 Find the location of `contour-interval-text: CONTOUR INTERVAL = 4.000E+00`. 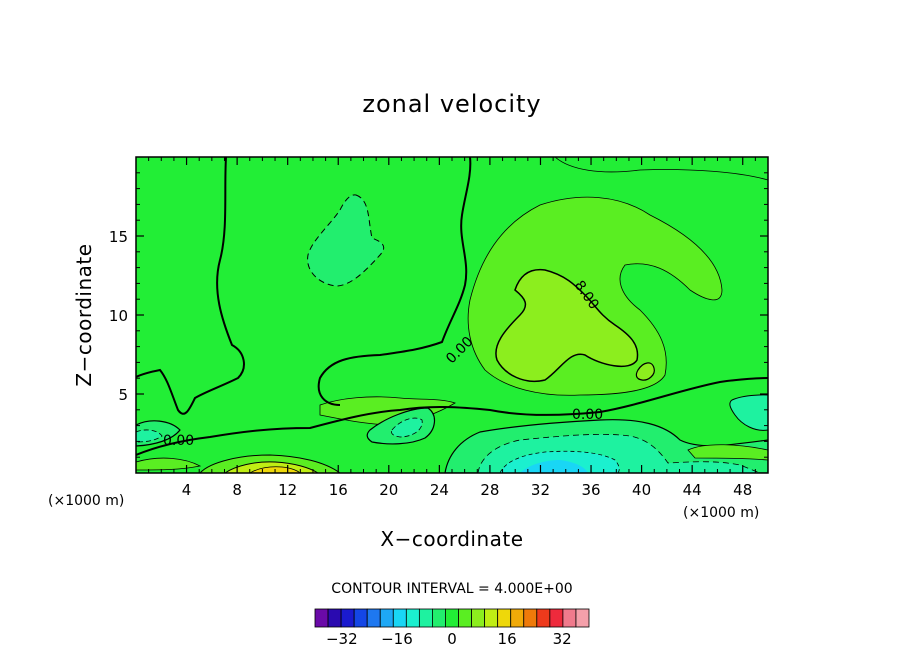

contour-interval-text: CONTOUR INTERVAL = 4.000E+00 is located at coordinates (451, 589).